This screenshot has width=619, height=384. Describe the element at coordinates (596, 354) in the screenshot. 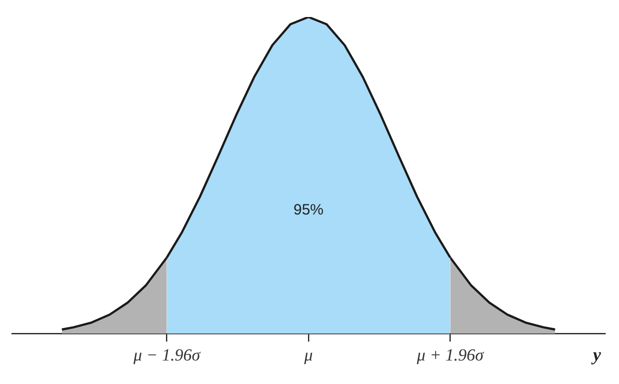

I see `x-axis-title: y` at that location.